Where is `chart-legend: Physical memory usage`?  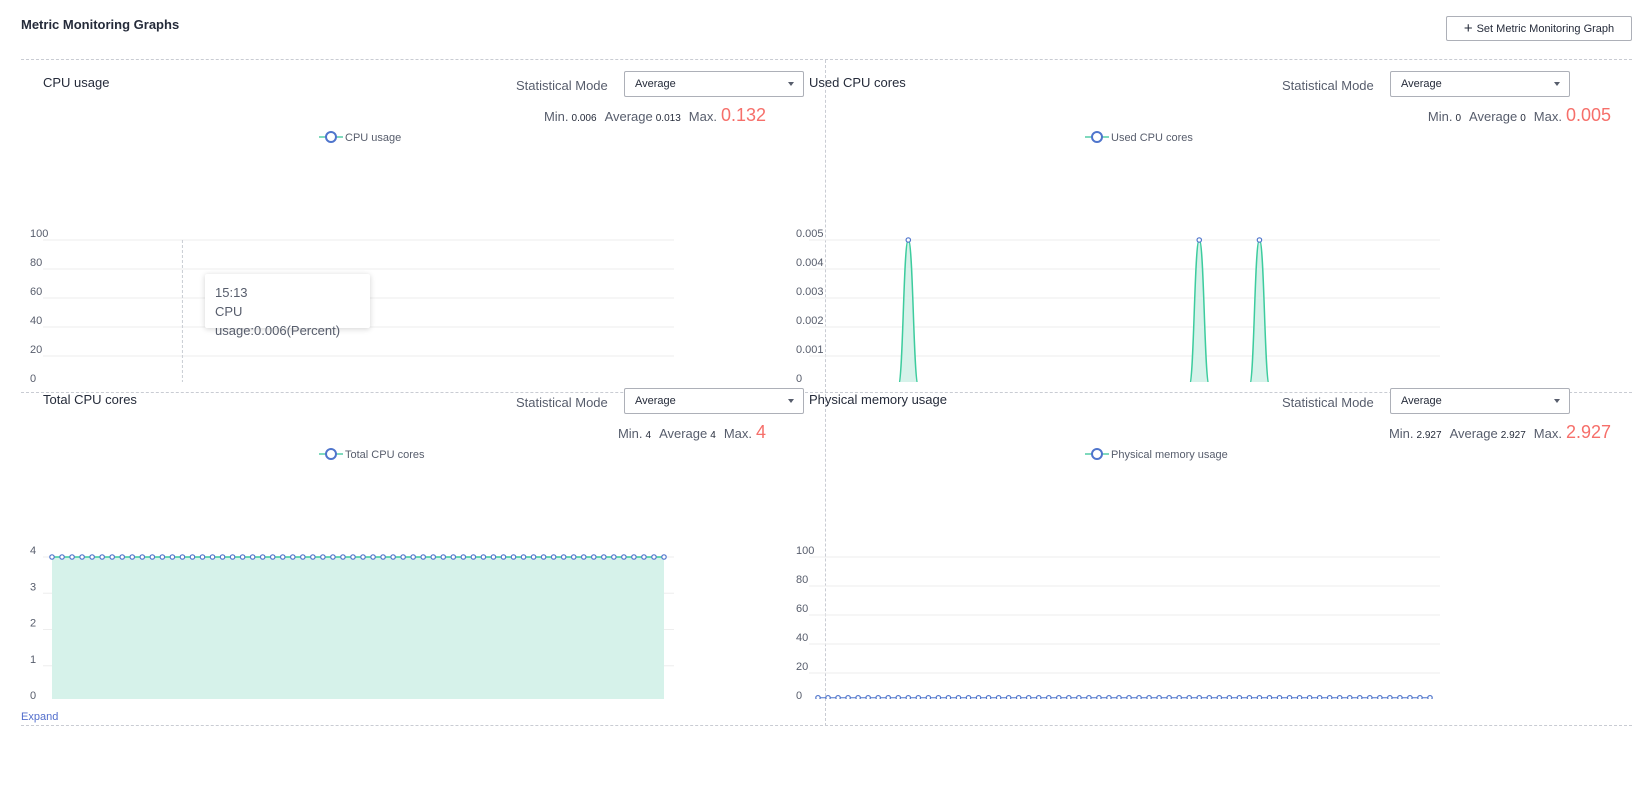 chart-legend: Physical memory usage is located at coordinates (1156, 454).